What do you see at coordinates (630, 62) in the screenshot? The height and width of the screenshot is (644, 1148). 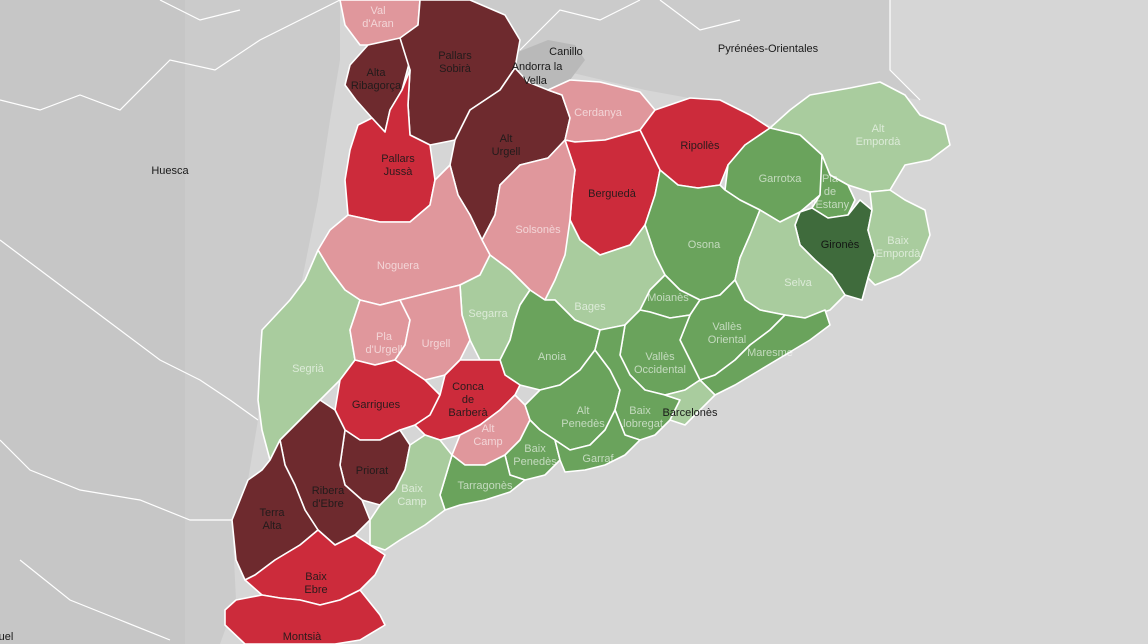 I see `land-france` at bounding box center [630, 62].